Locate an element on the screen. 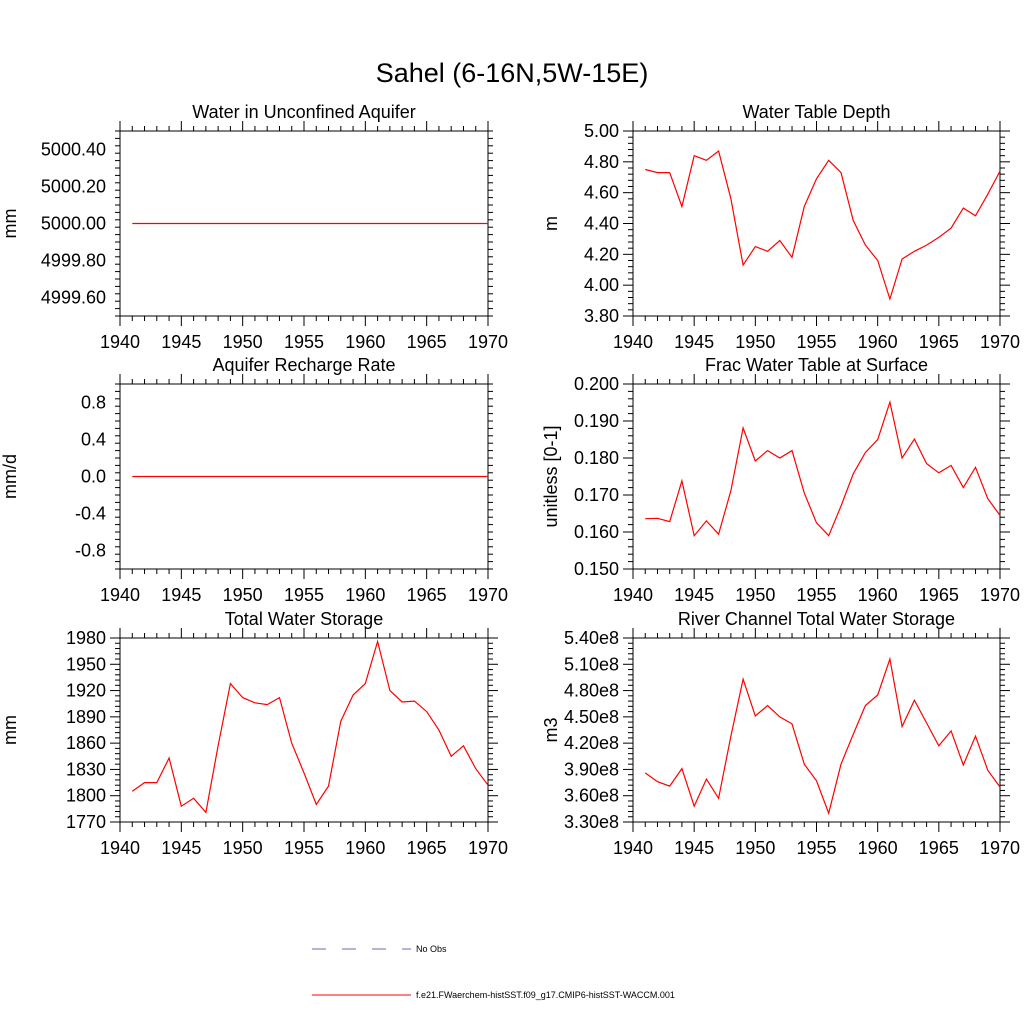  y-tick-label: 0.8 is located at coordinates (93, 403).